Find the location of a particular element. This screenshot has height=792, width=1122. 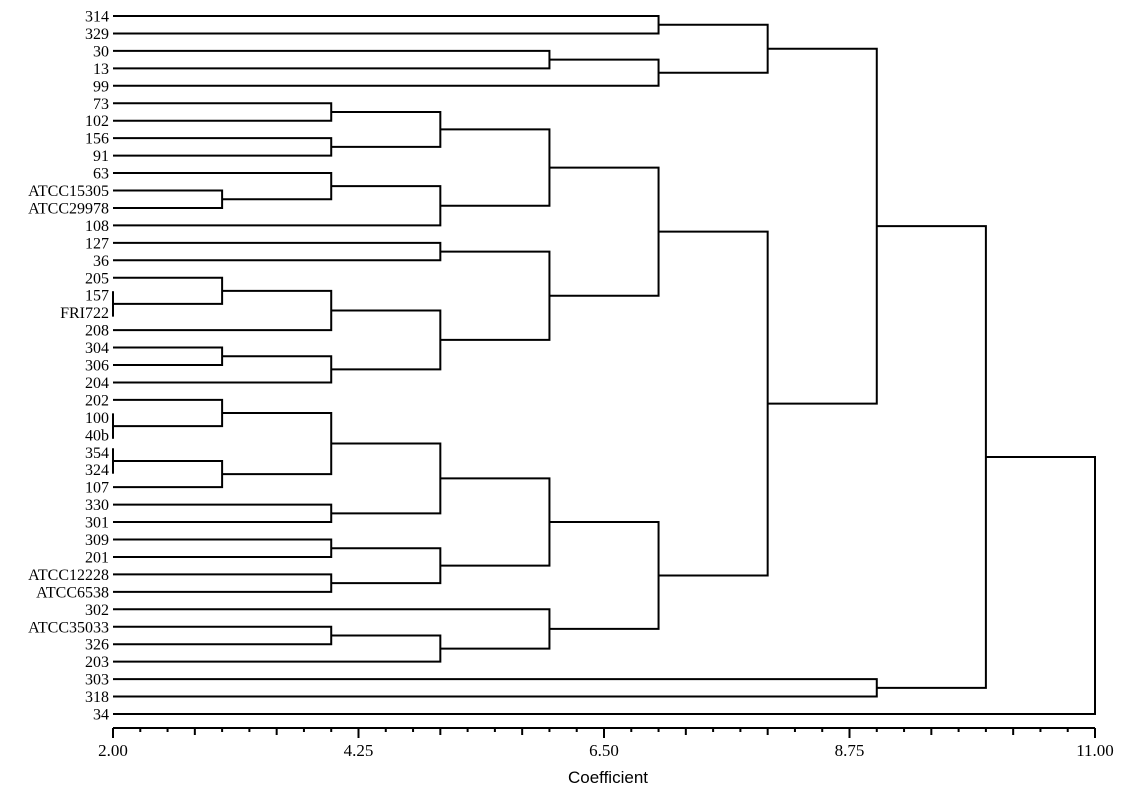

leaf-label: 73 is located at coordinates (101, 104).